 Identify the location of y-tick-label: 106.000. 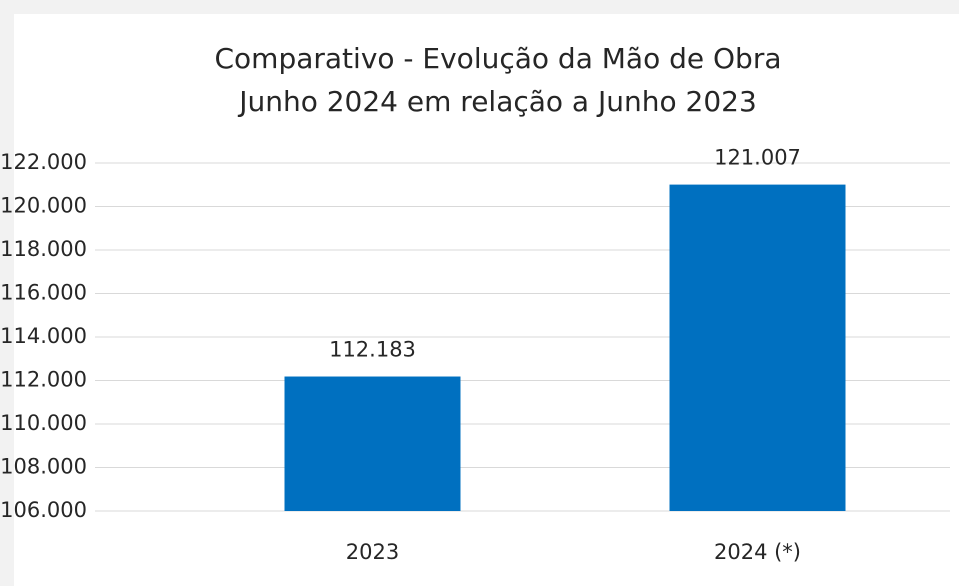
(43, 510).